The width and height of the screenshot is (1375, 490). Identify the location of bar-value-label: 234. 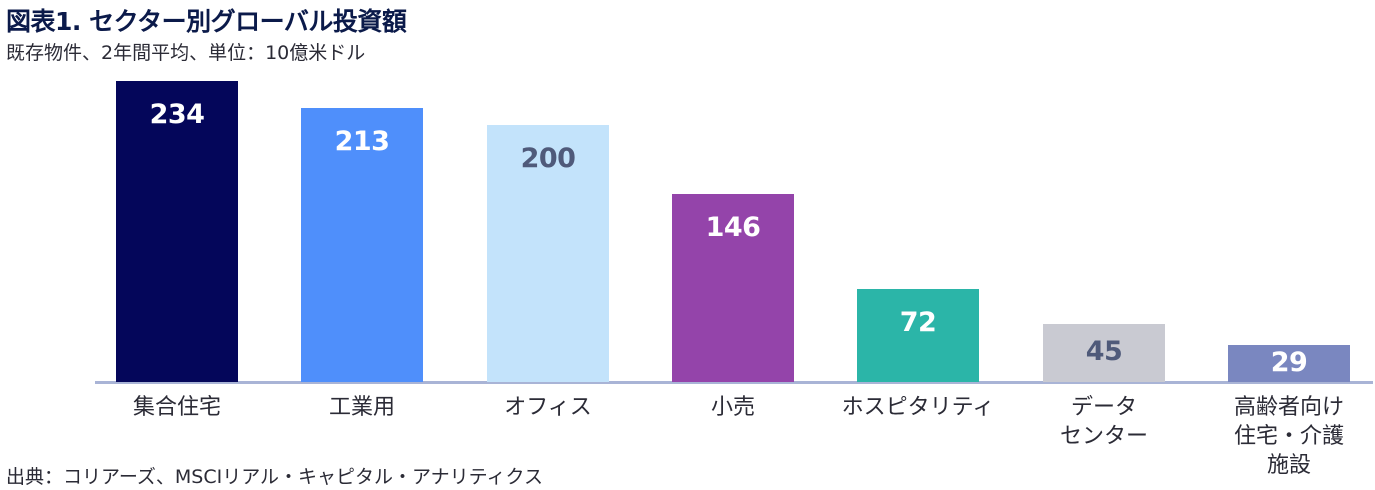
(177, 114).